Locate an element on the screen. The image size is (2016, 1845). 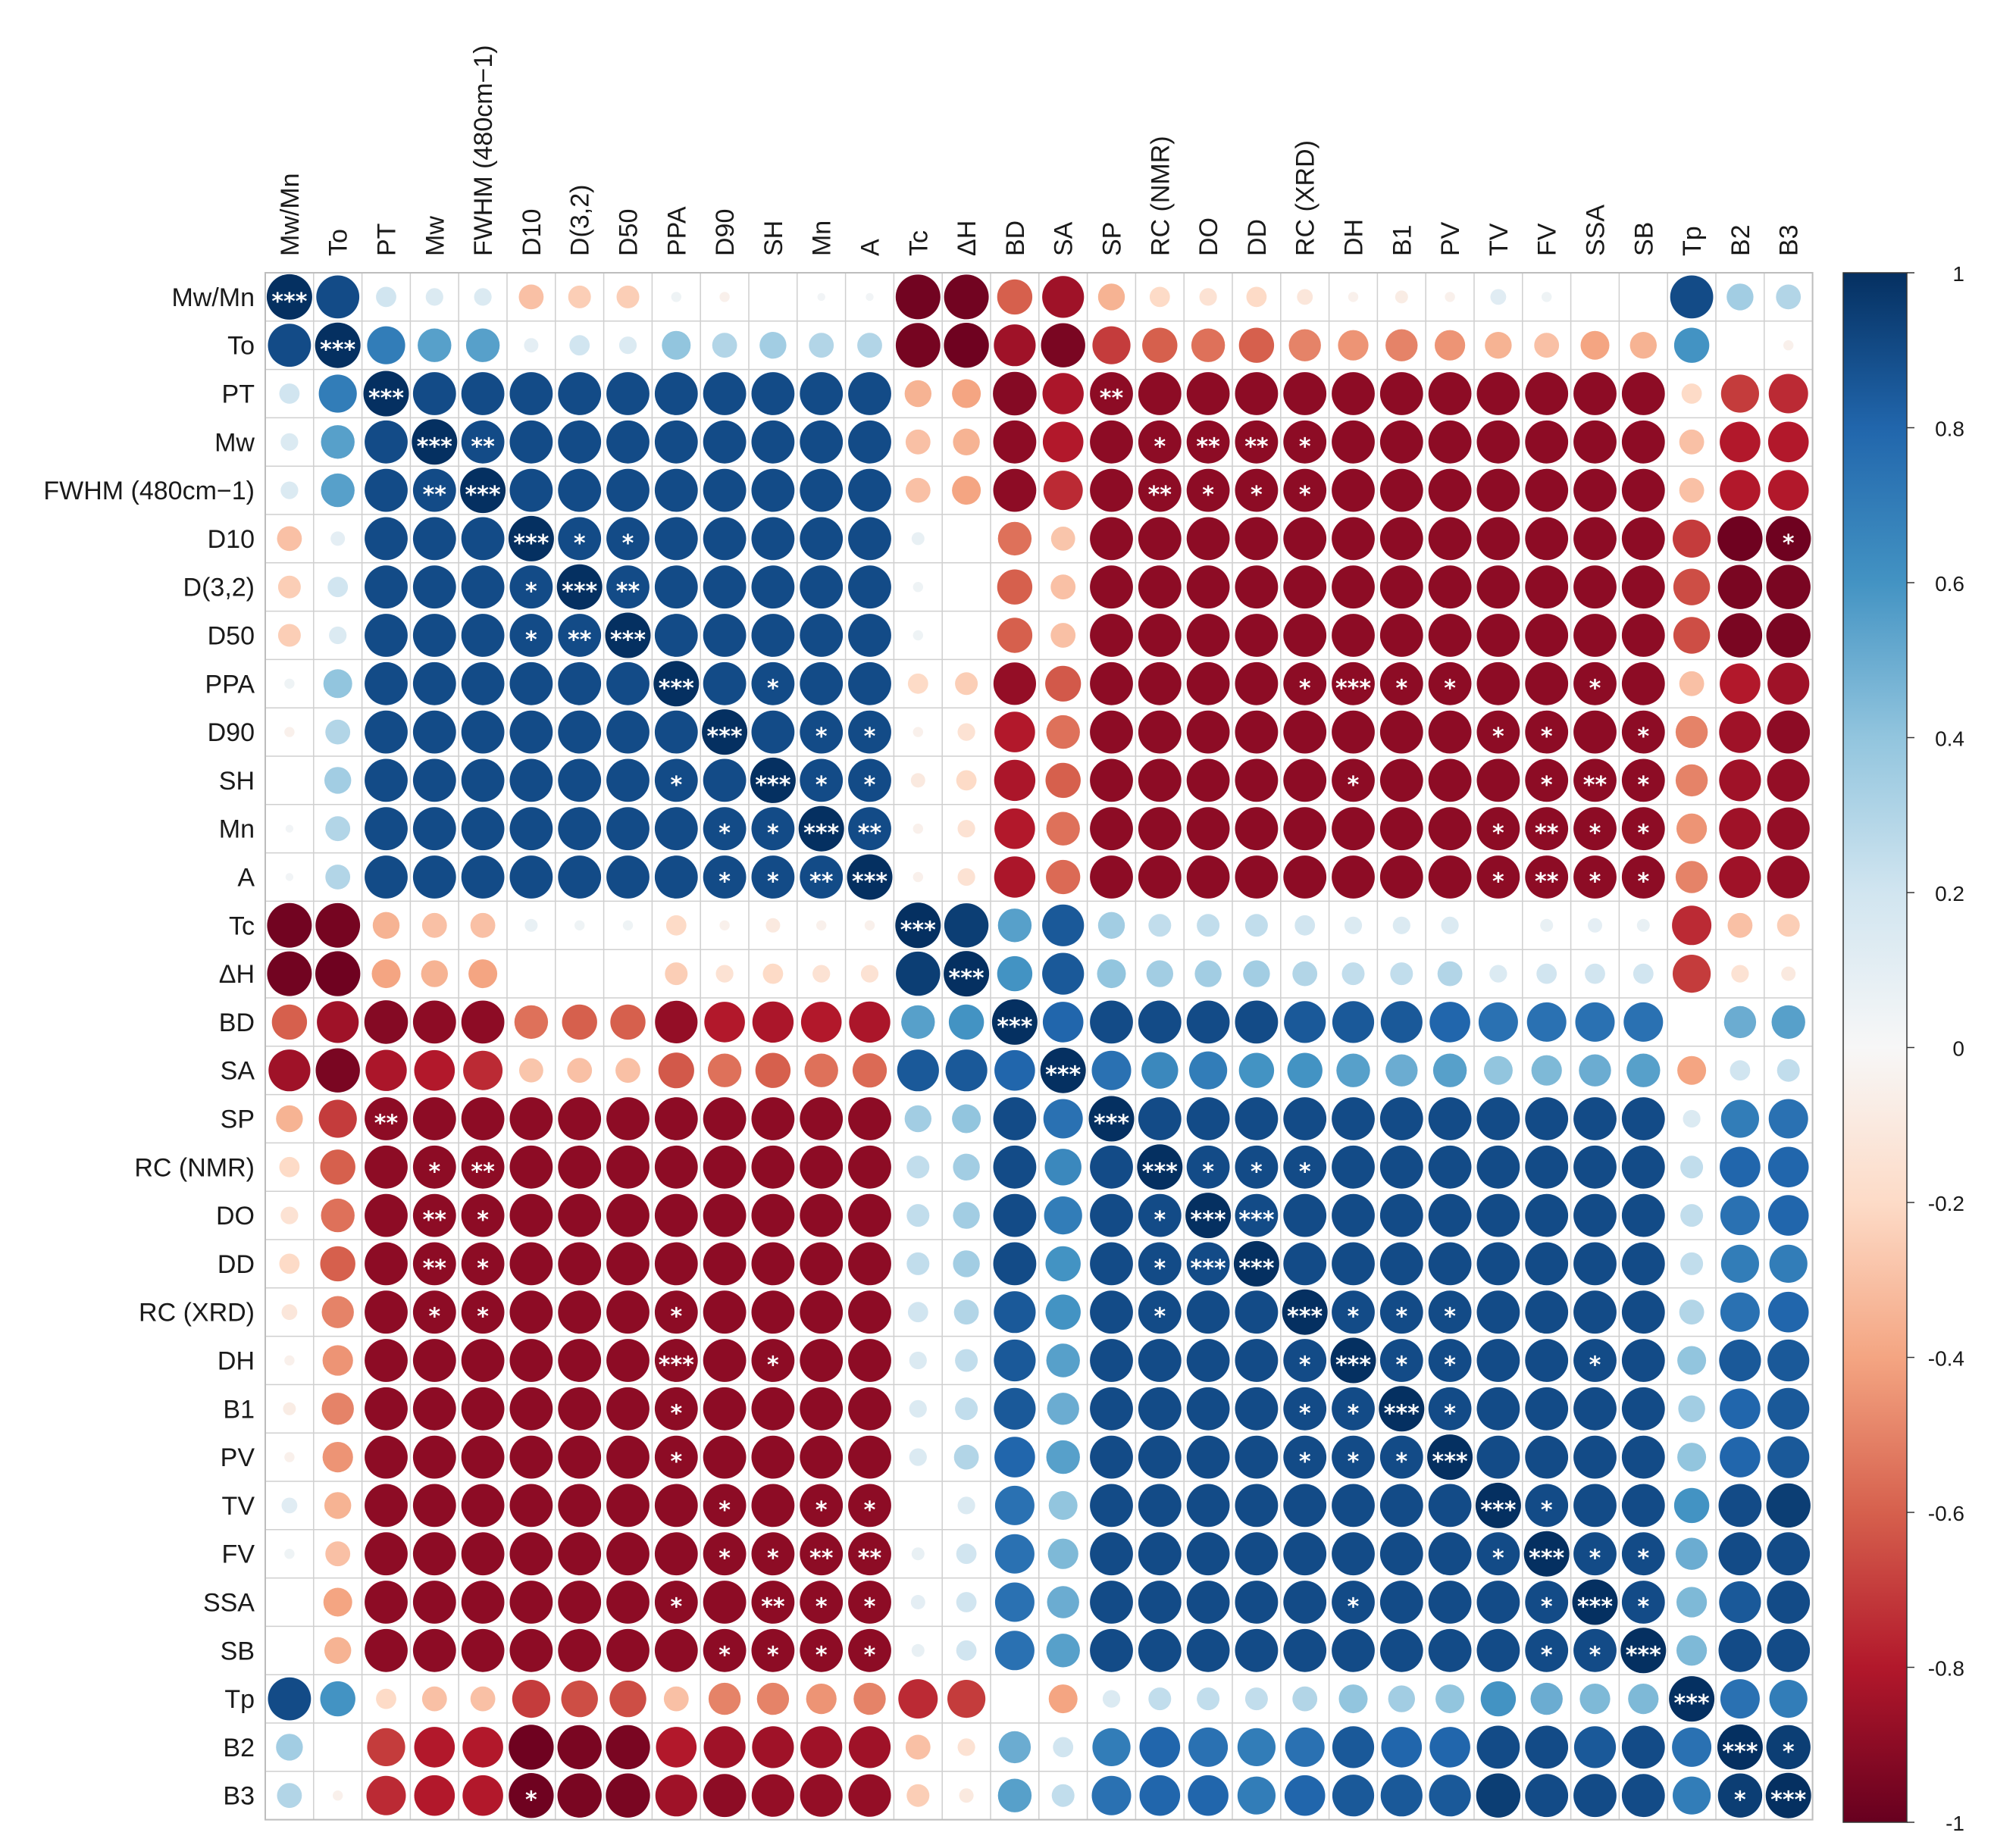
corr-circle-rc-xrd-d90 is located at coordinates (725, 1312).